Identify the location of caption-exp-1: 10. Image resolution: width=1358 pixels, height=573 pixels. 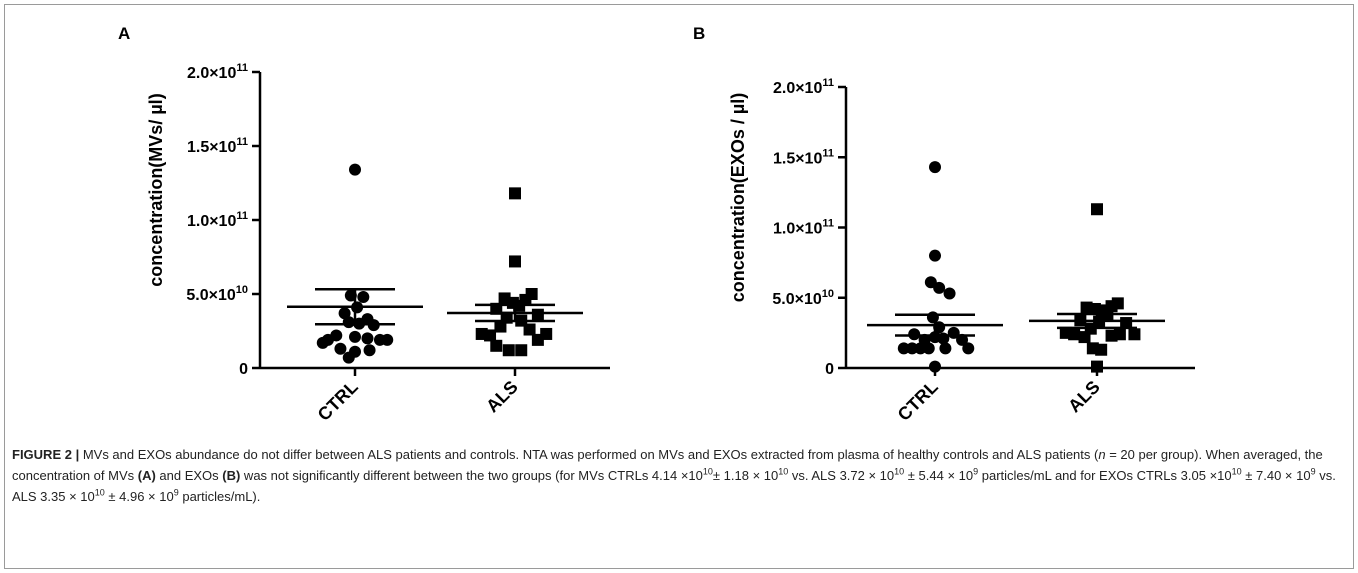
(707, 471).